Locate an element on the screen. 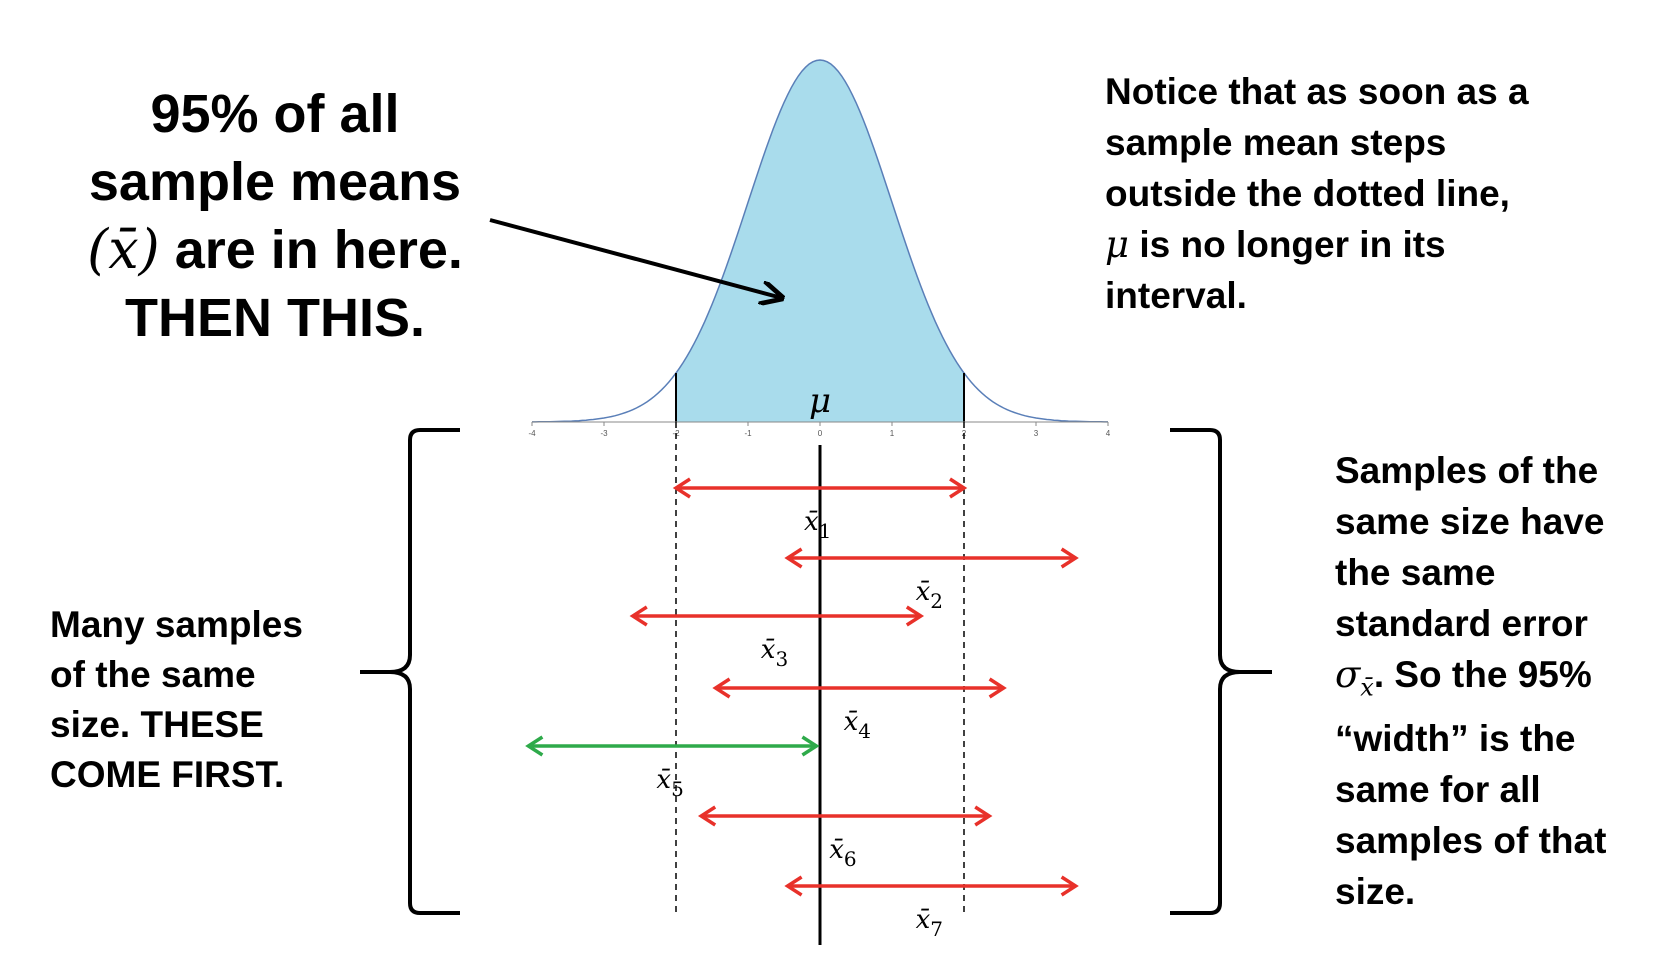  sample-mean-subscript: 5 is located at coordinates (677, 789).